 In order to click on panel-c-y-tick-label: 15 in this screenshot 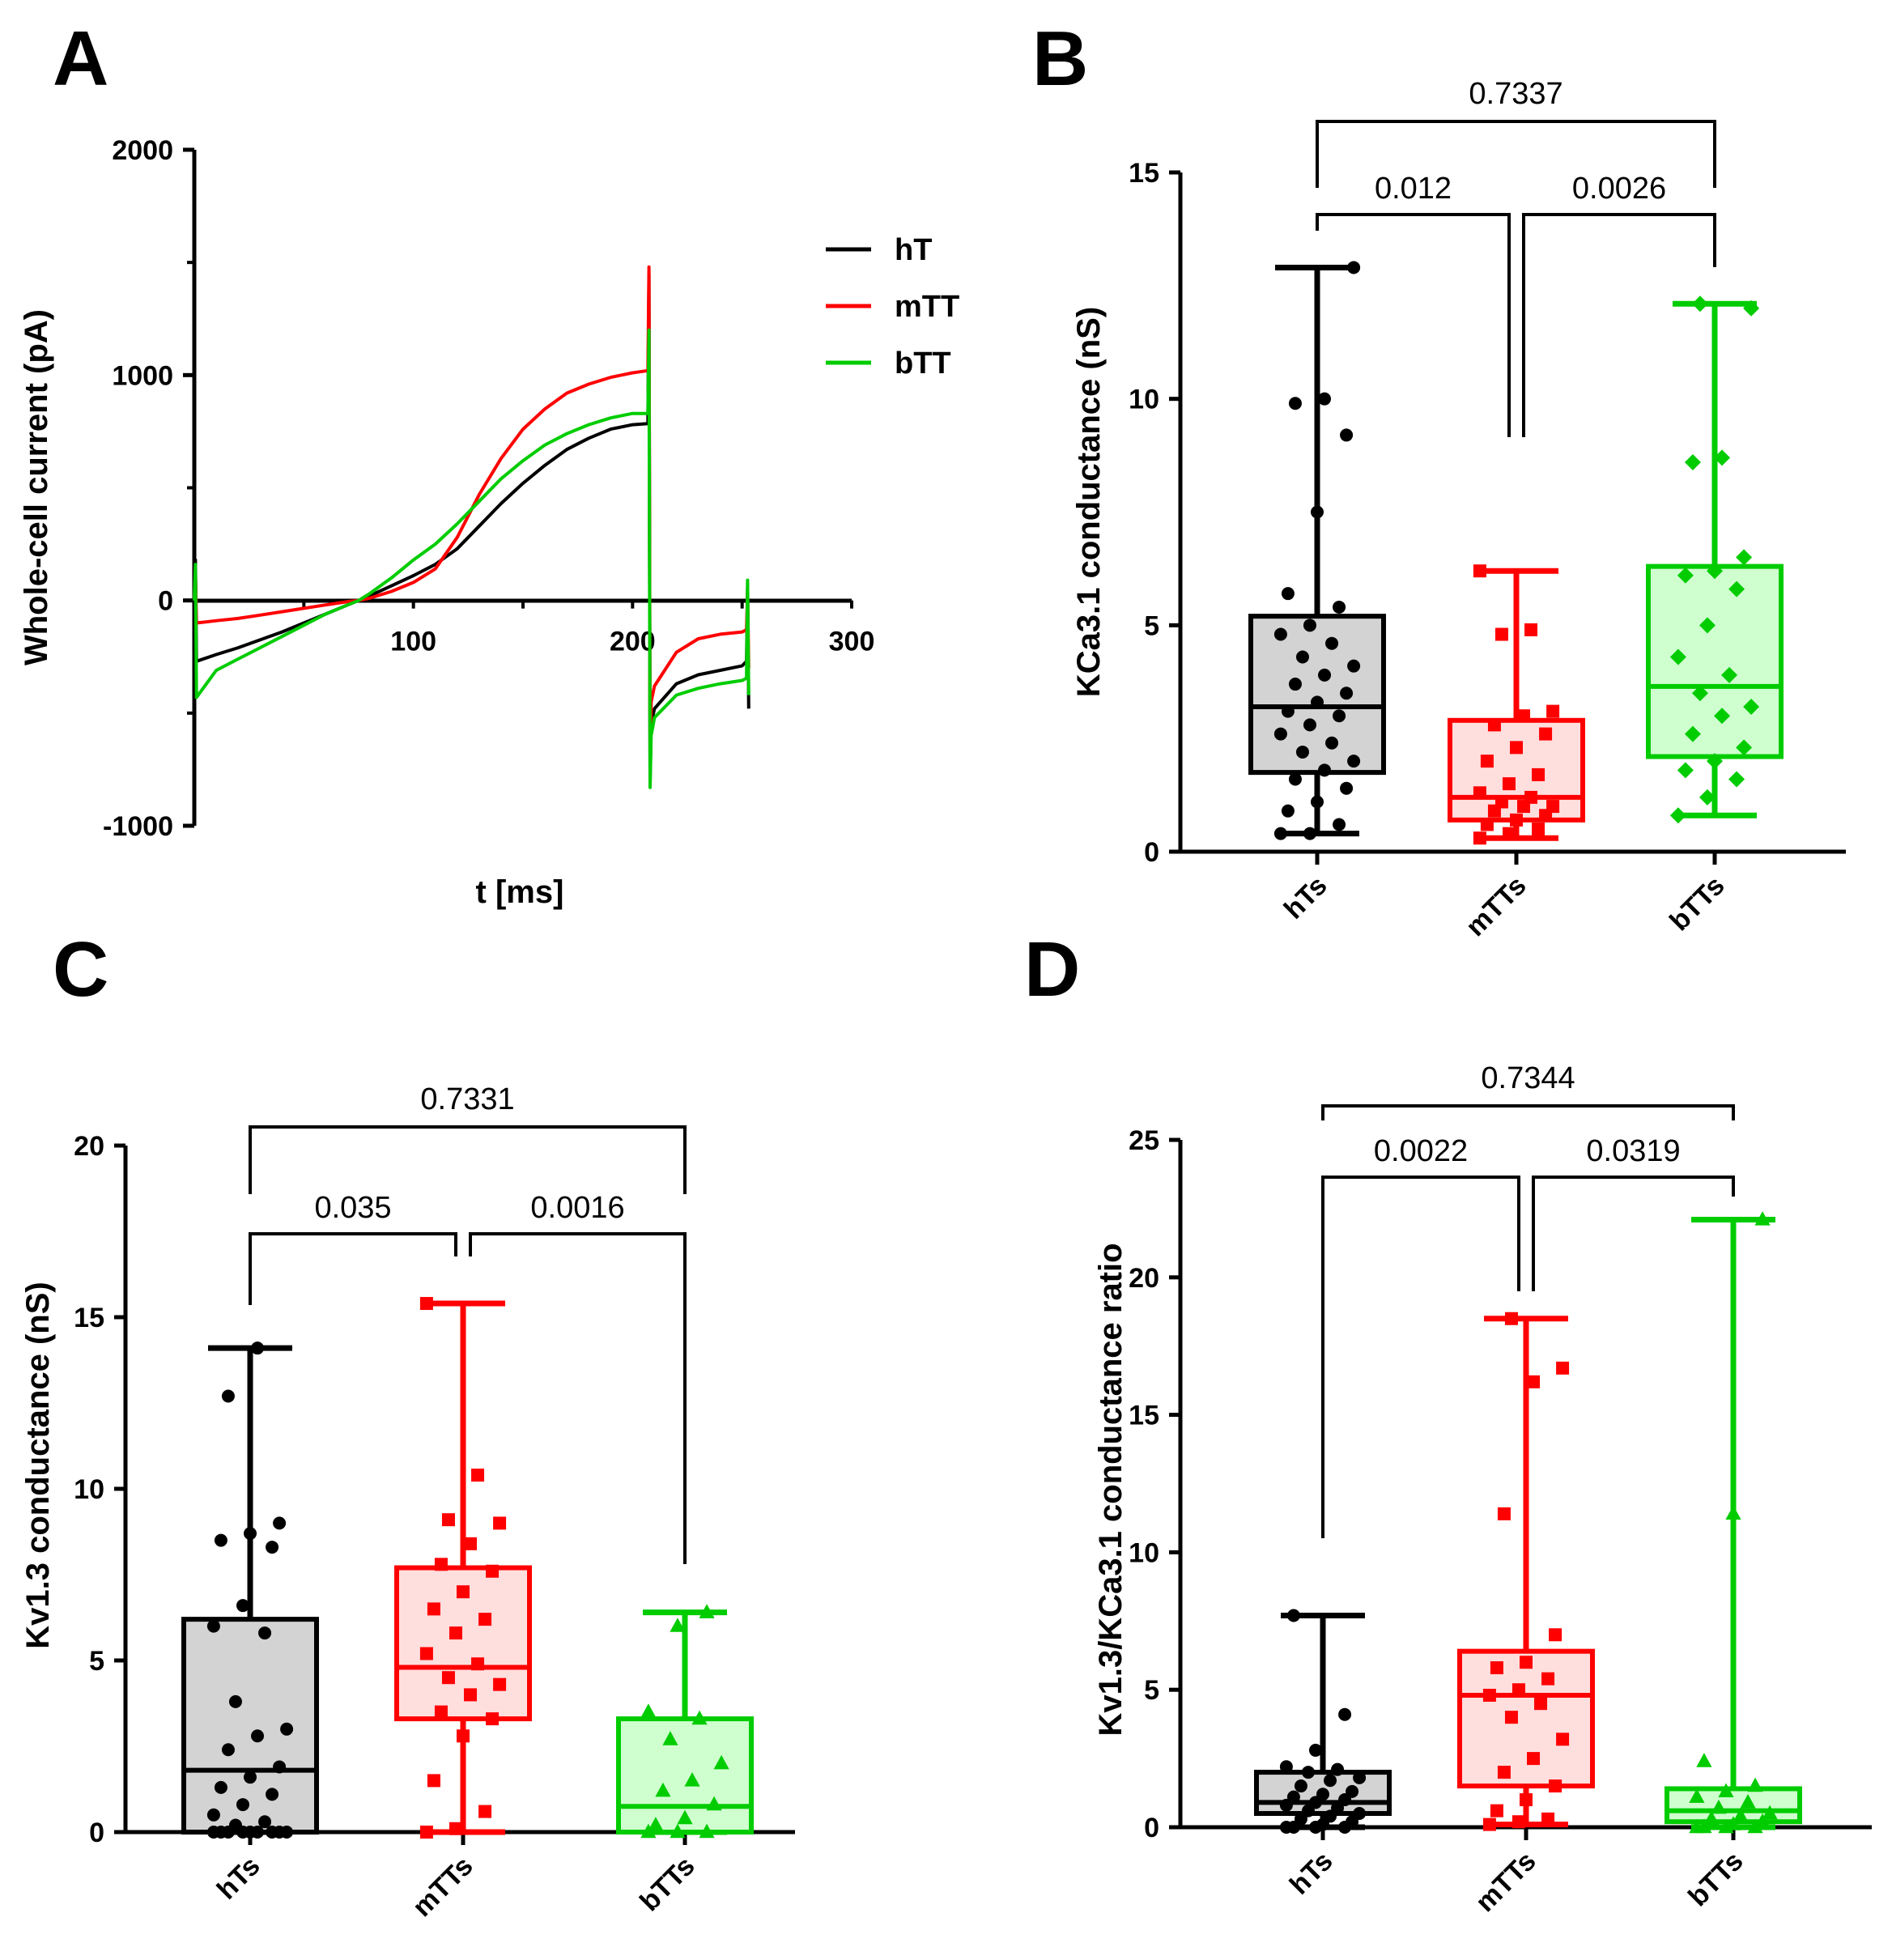, I will do `click(89, 1318)`.